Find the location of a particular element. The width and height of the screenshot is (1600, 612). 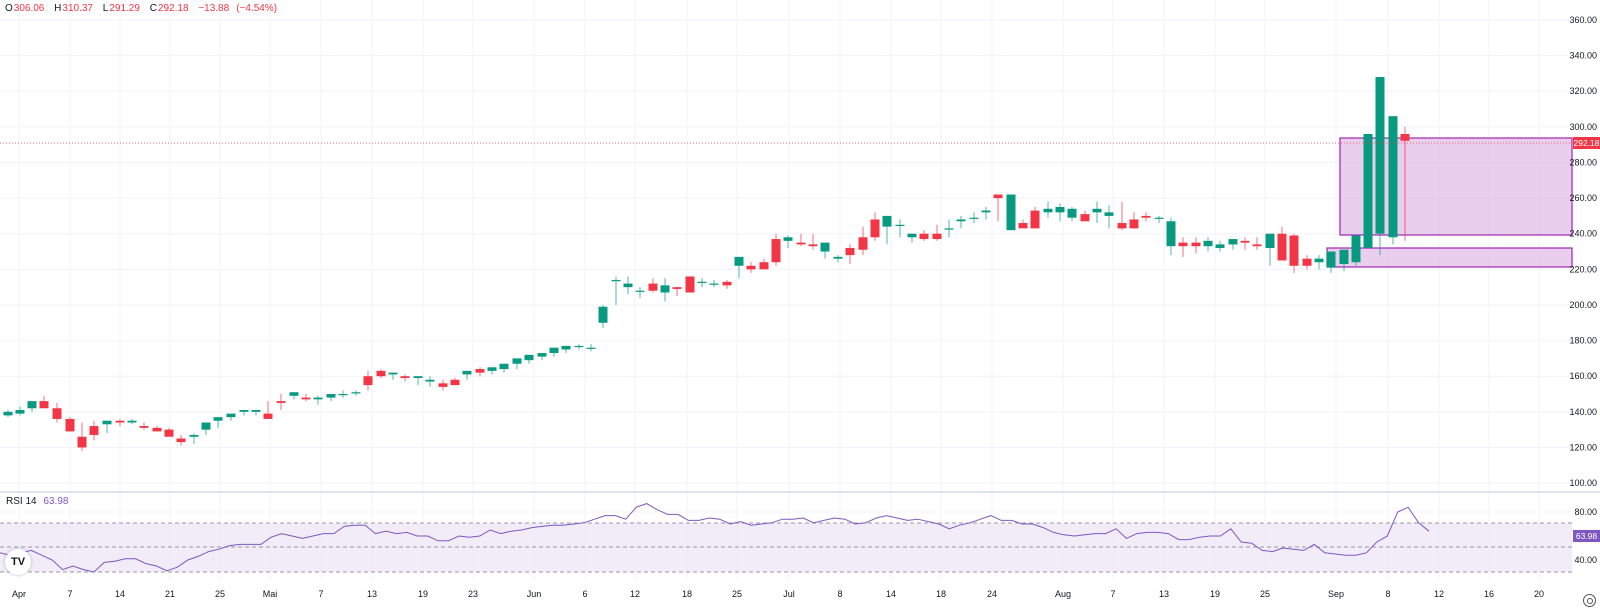

lower-zone is located at coordinates (1449, 257).